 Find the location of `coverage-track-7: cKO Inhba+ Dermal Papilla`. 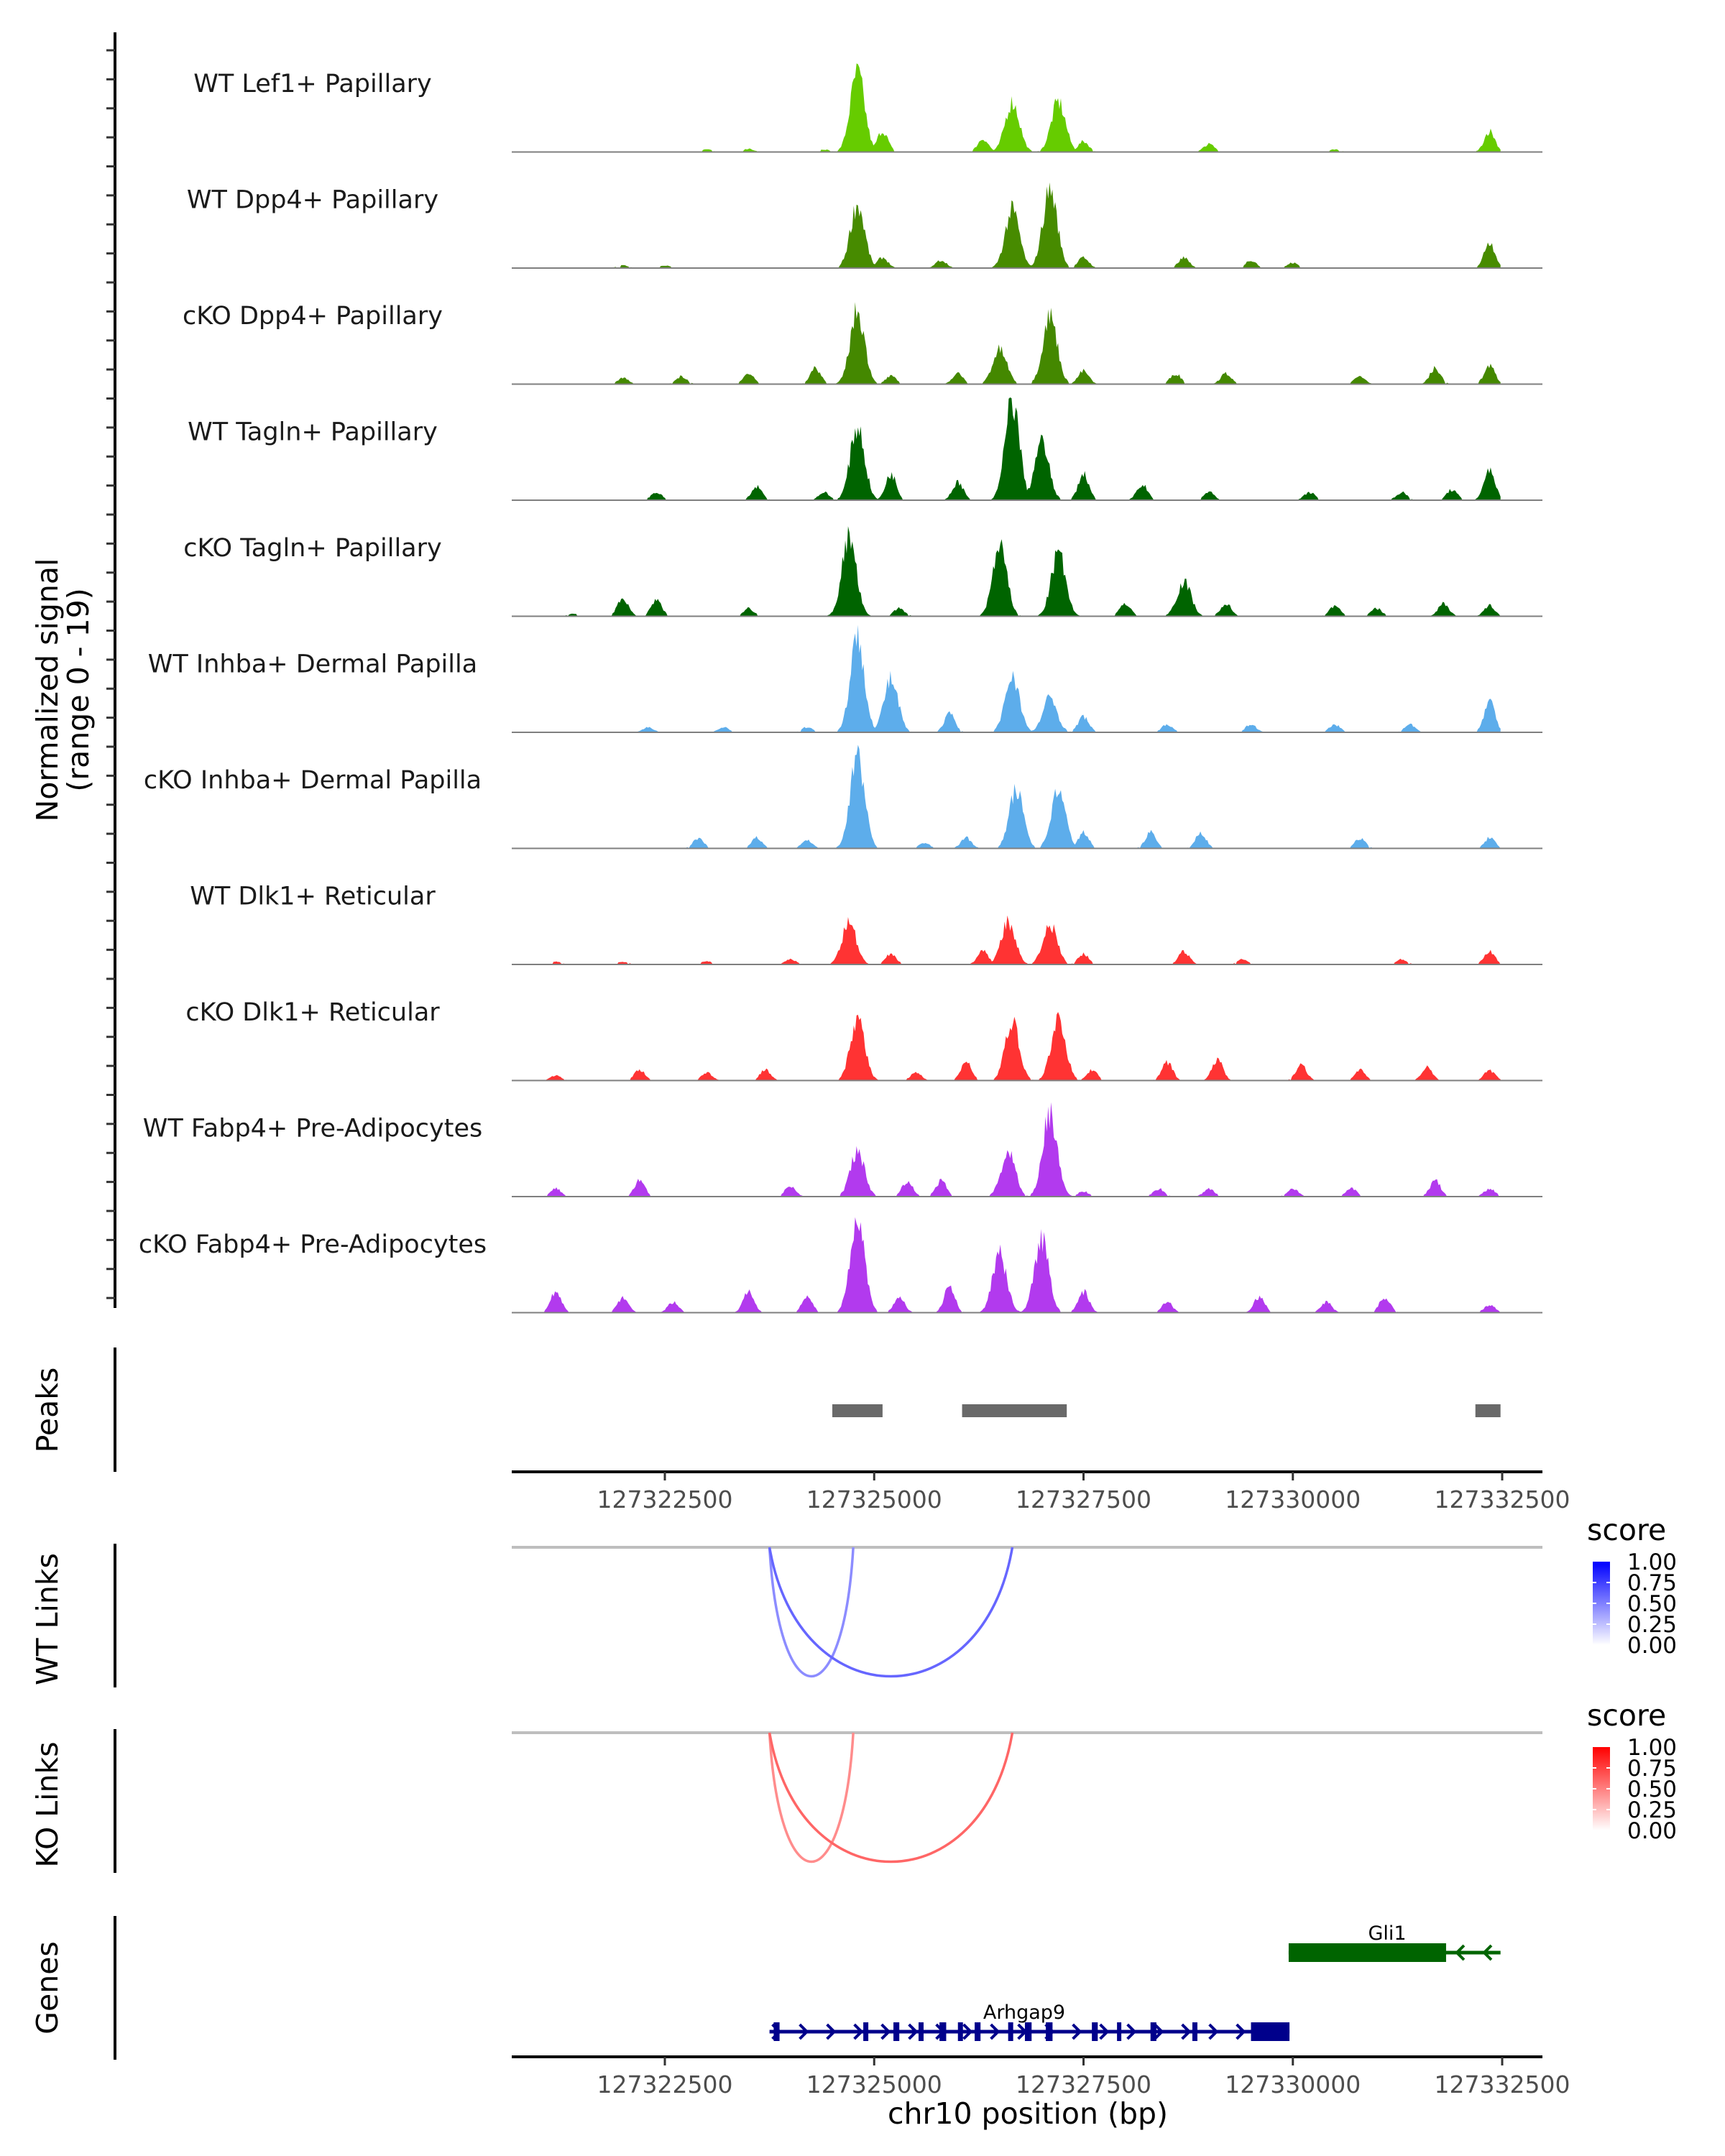

coverage-track-7: cKO Inhba+ Dermal Papilla is located at coordinates (843, 797).